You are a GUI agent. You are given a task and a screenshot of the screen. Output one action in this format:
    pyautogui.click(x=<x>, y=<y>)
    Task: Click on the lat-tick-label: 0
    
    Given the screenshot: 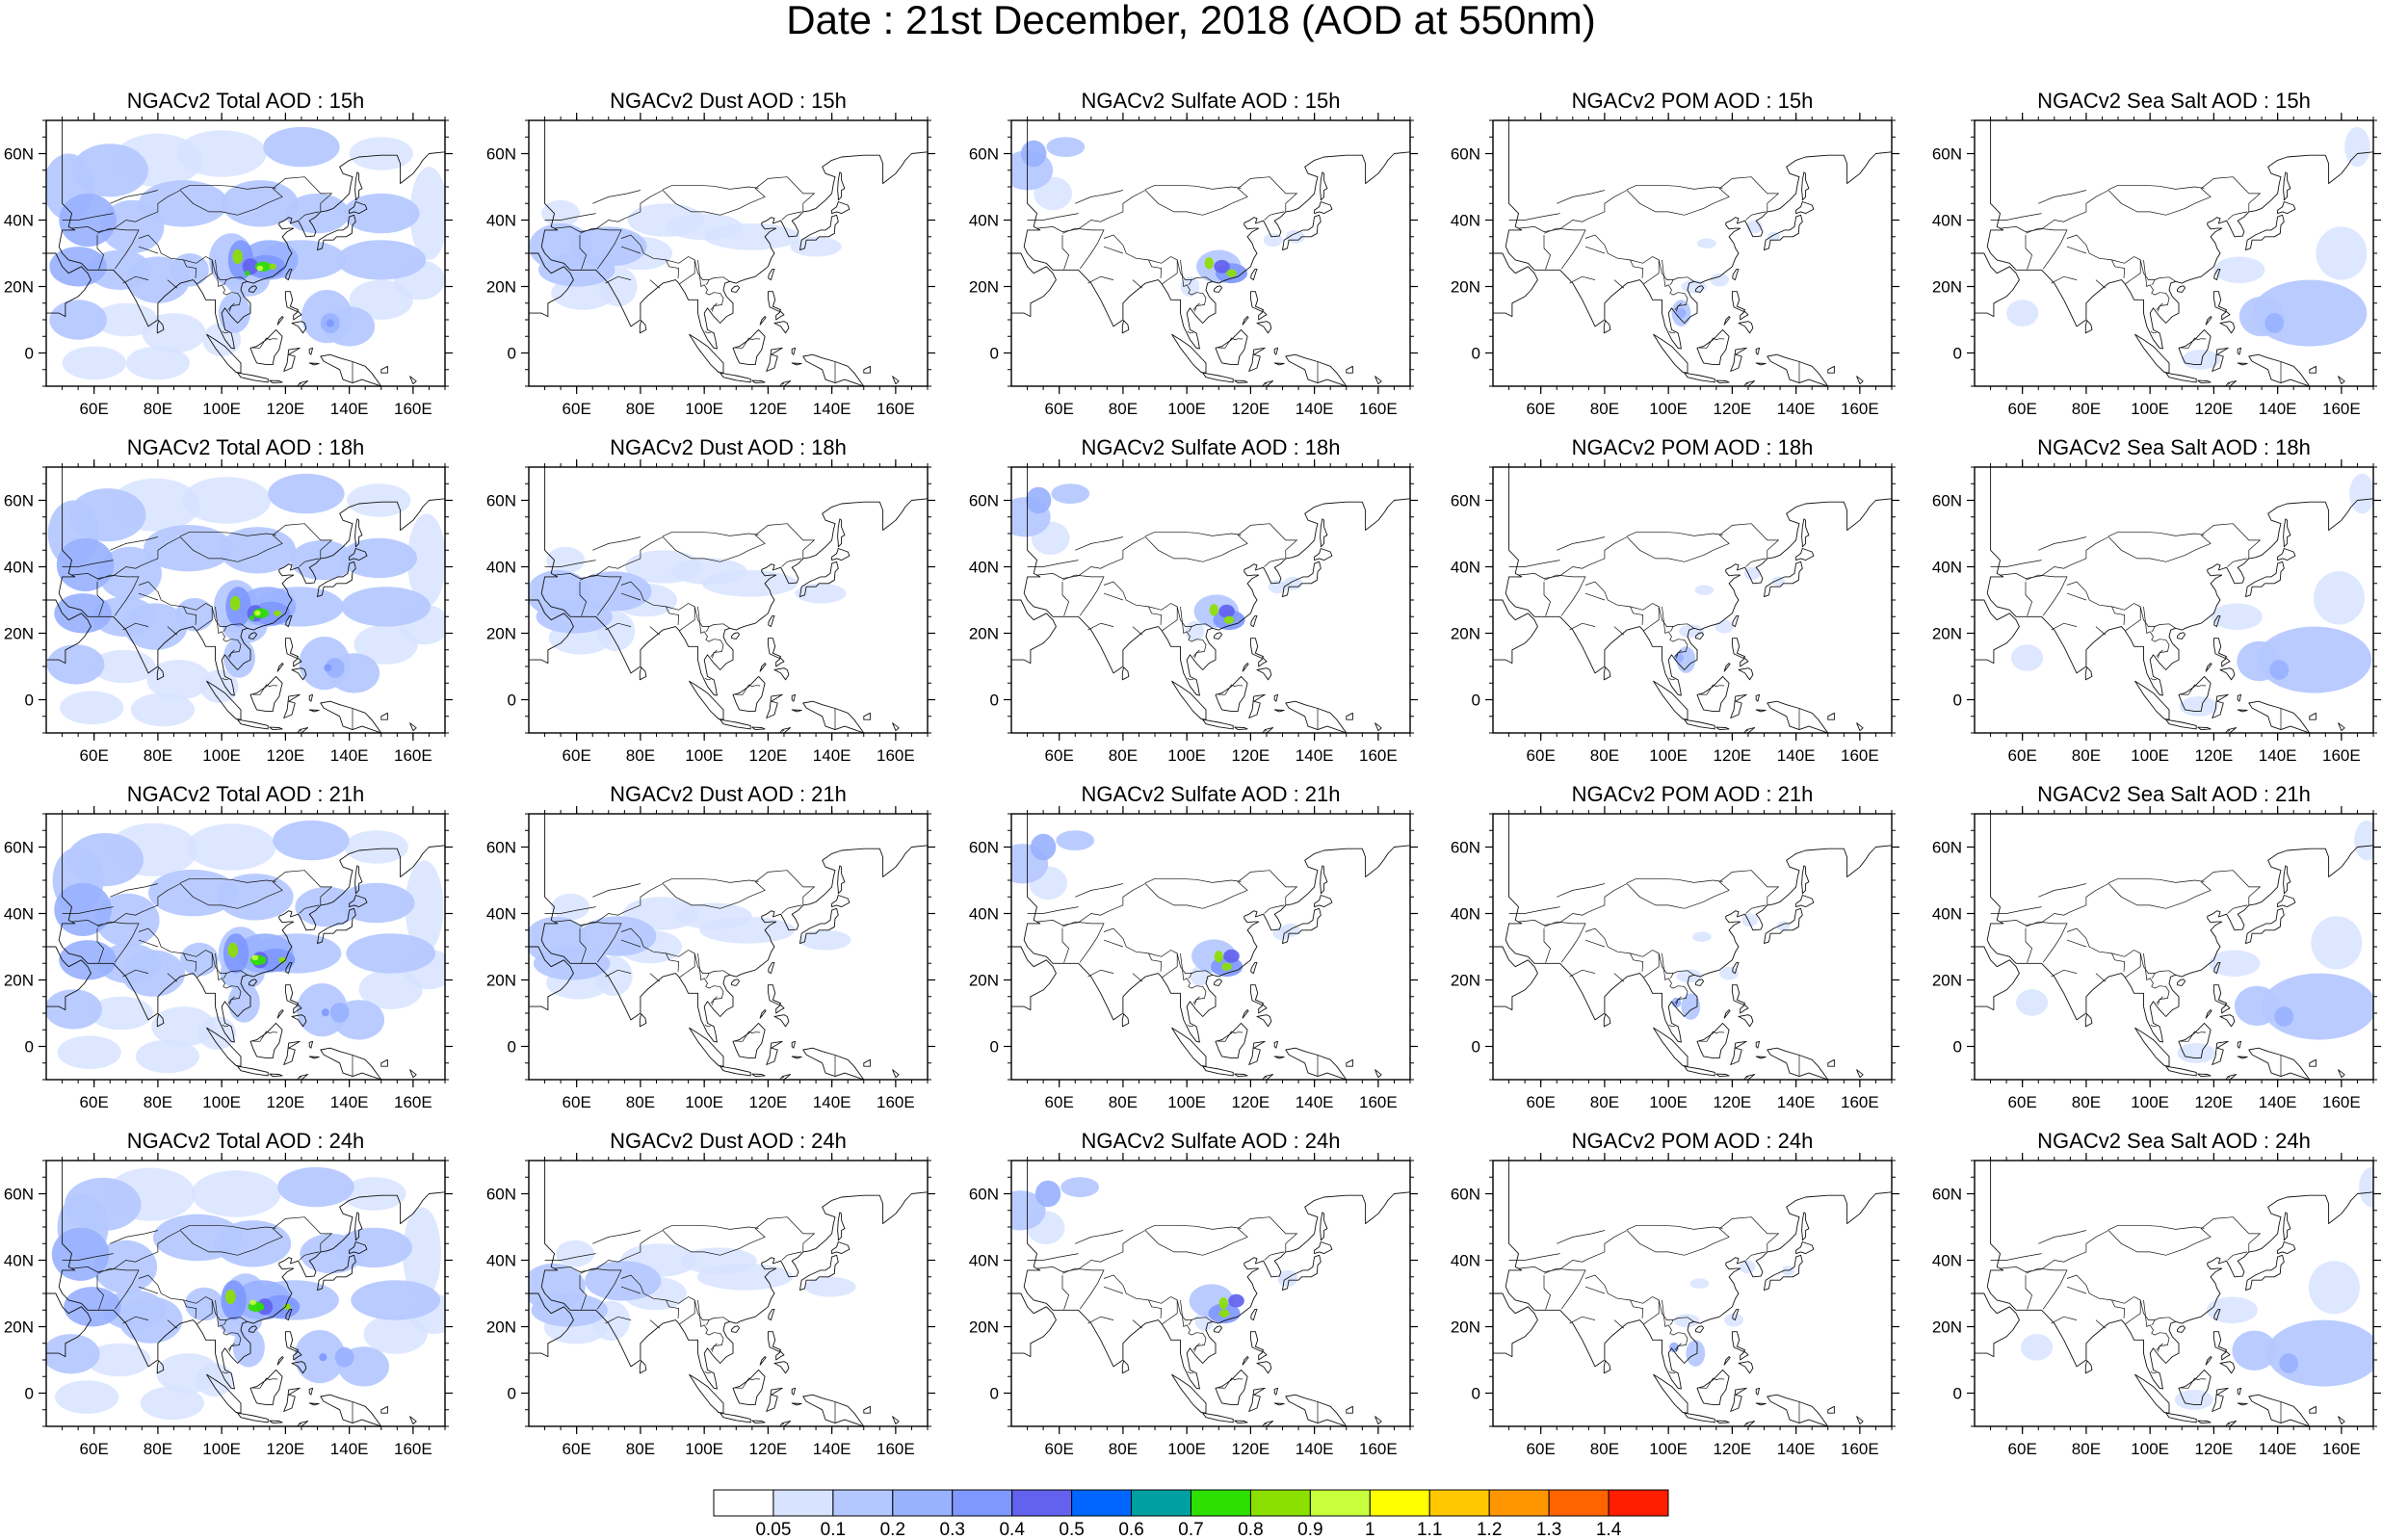 What is the action you would take?
    pyautogui.click(x=29, y=1047)
    